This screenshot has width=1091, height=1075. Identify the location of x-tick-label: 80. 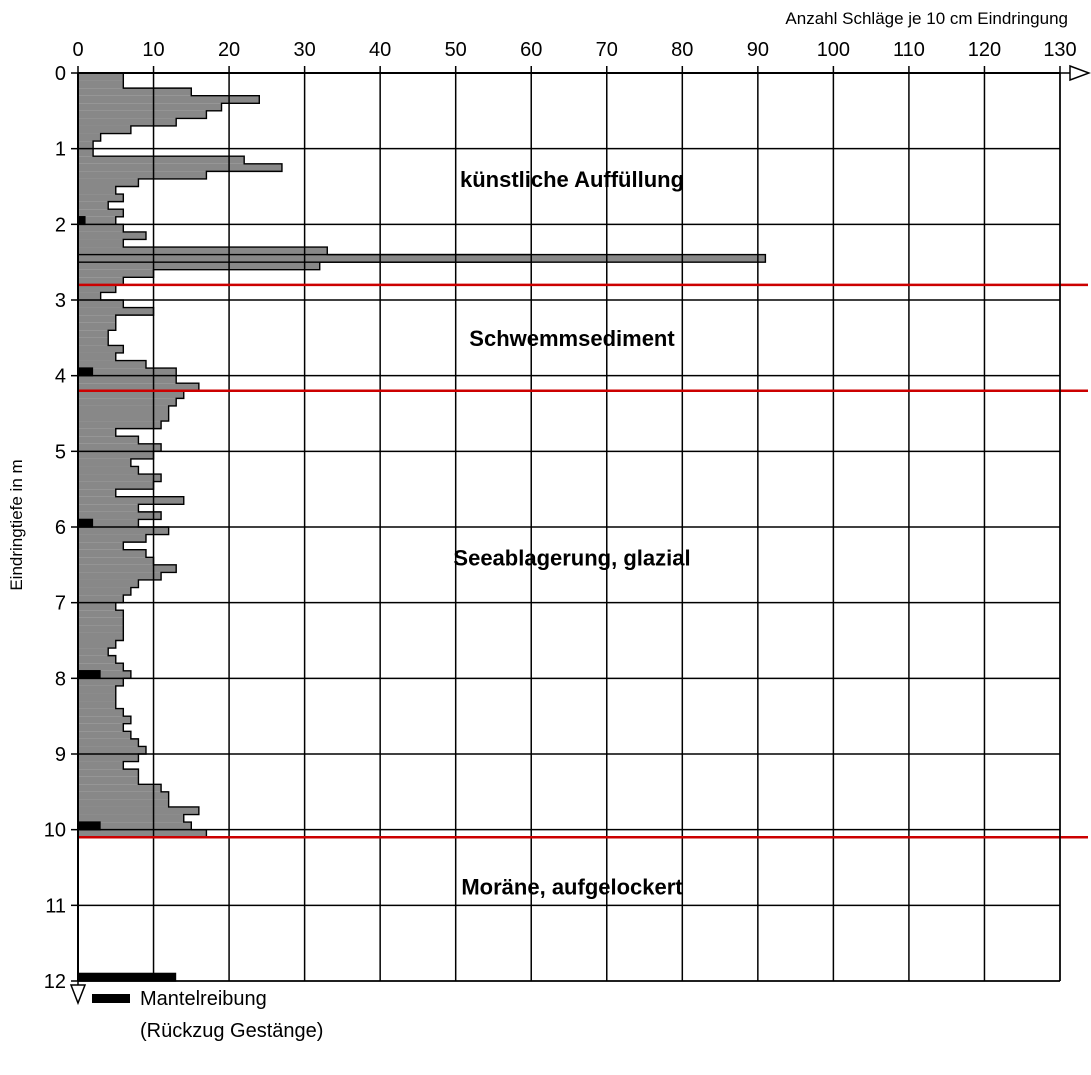
(682, 50).